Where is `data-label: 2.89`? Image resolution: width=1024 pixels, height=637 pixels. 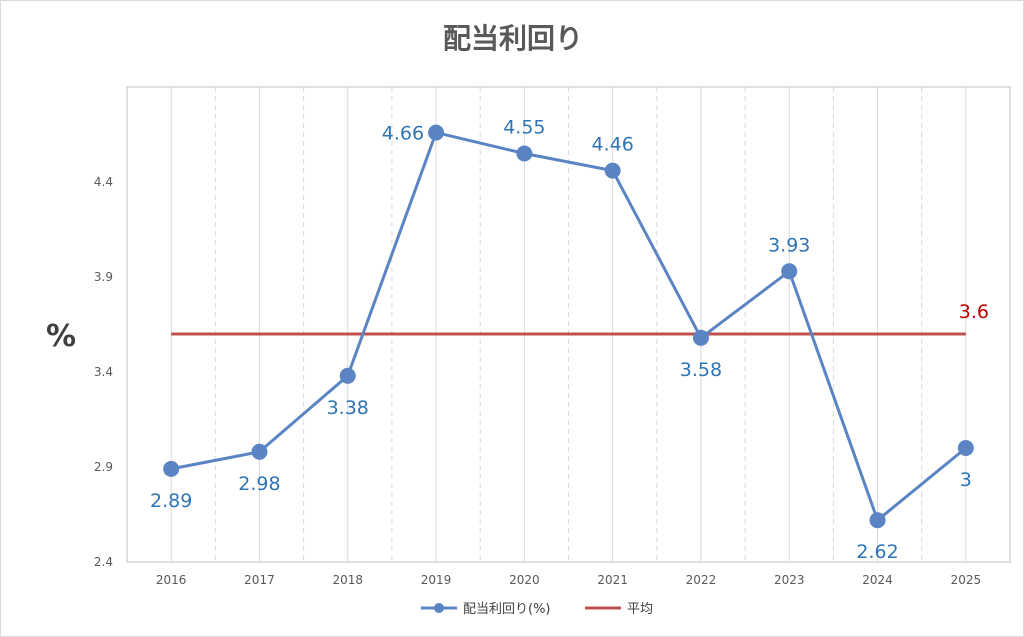
data-label: 2.89 is located at coordinates (171, 501).